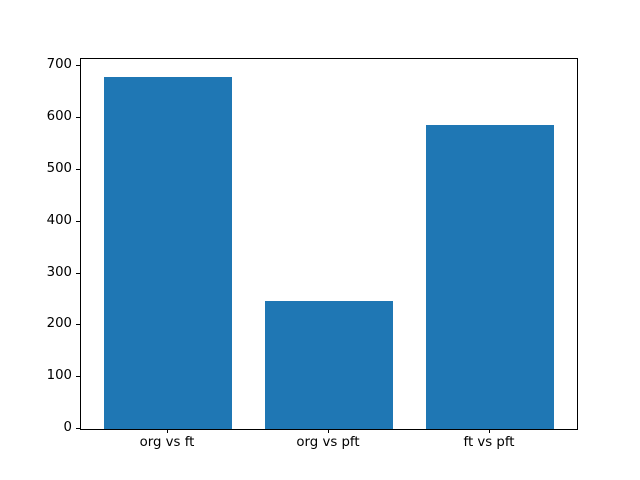 This screenshot has width=640, height=480. What do you see at coordinates (489, 442) in the screenshot?
I see `xtick-label-ft-vs-pft: ft vs pft` at bounding box center [489, 442].